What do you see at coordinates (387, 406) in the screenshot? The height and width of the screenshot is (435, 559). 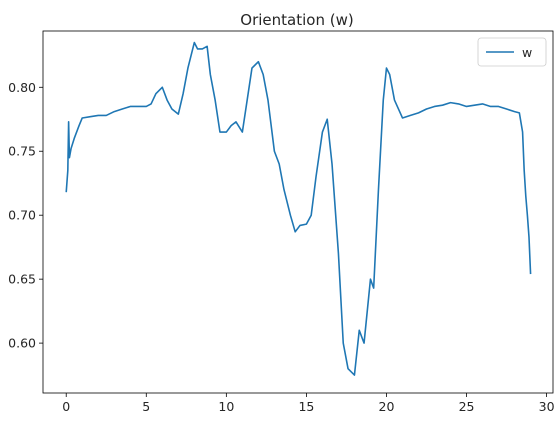 I see `x-tick-label: 20` at bounding box center [387, 406].